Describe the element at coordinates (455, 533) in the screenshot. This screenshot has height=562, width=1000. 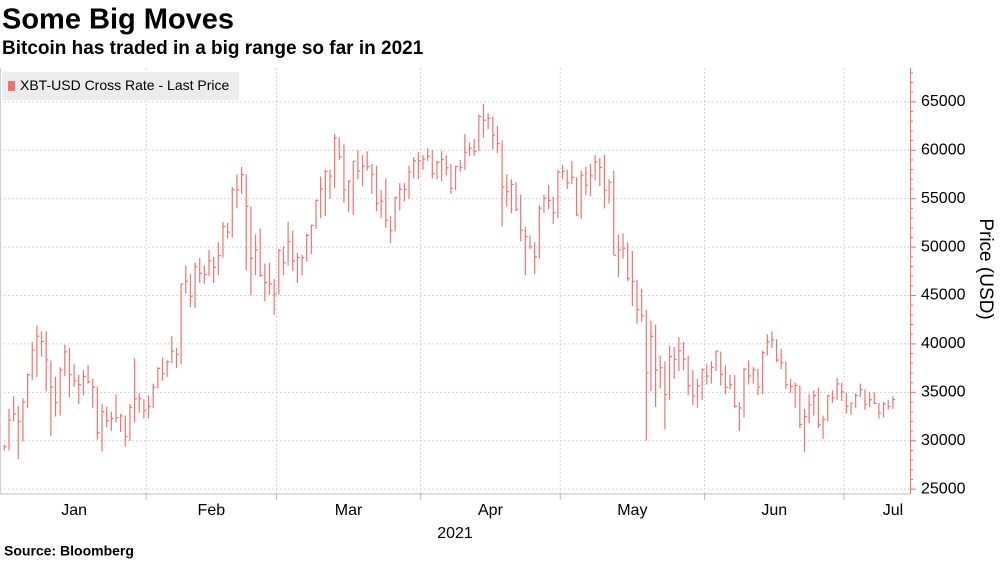
I see `x-axis-title: 2021` at that location.